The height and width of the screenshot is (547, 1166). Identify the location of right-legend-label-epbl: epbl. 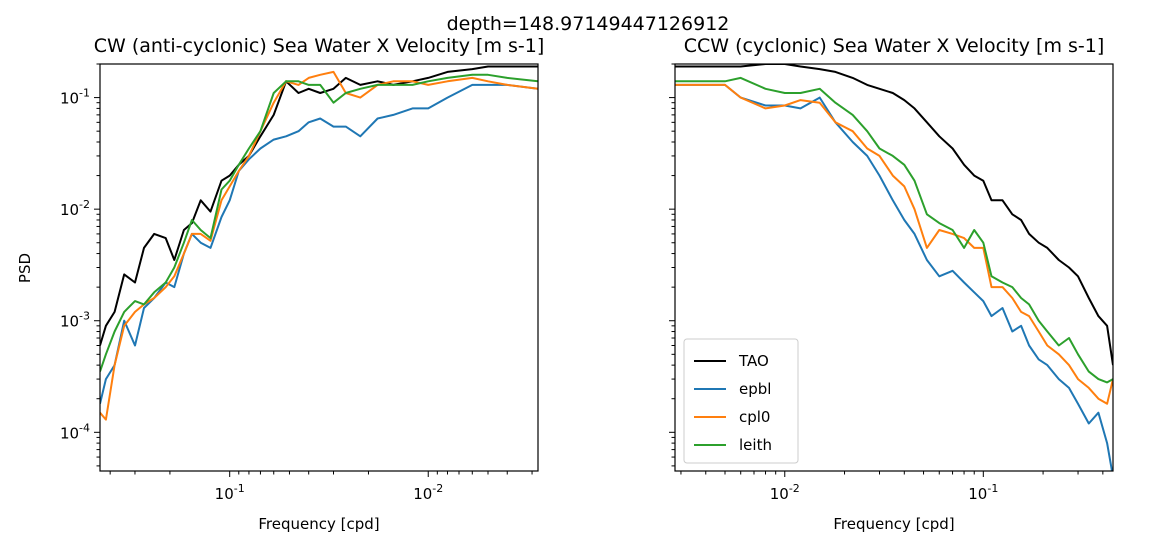
(755, 389).